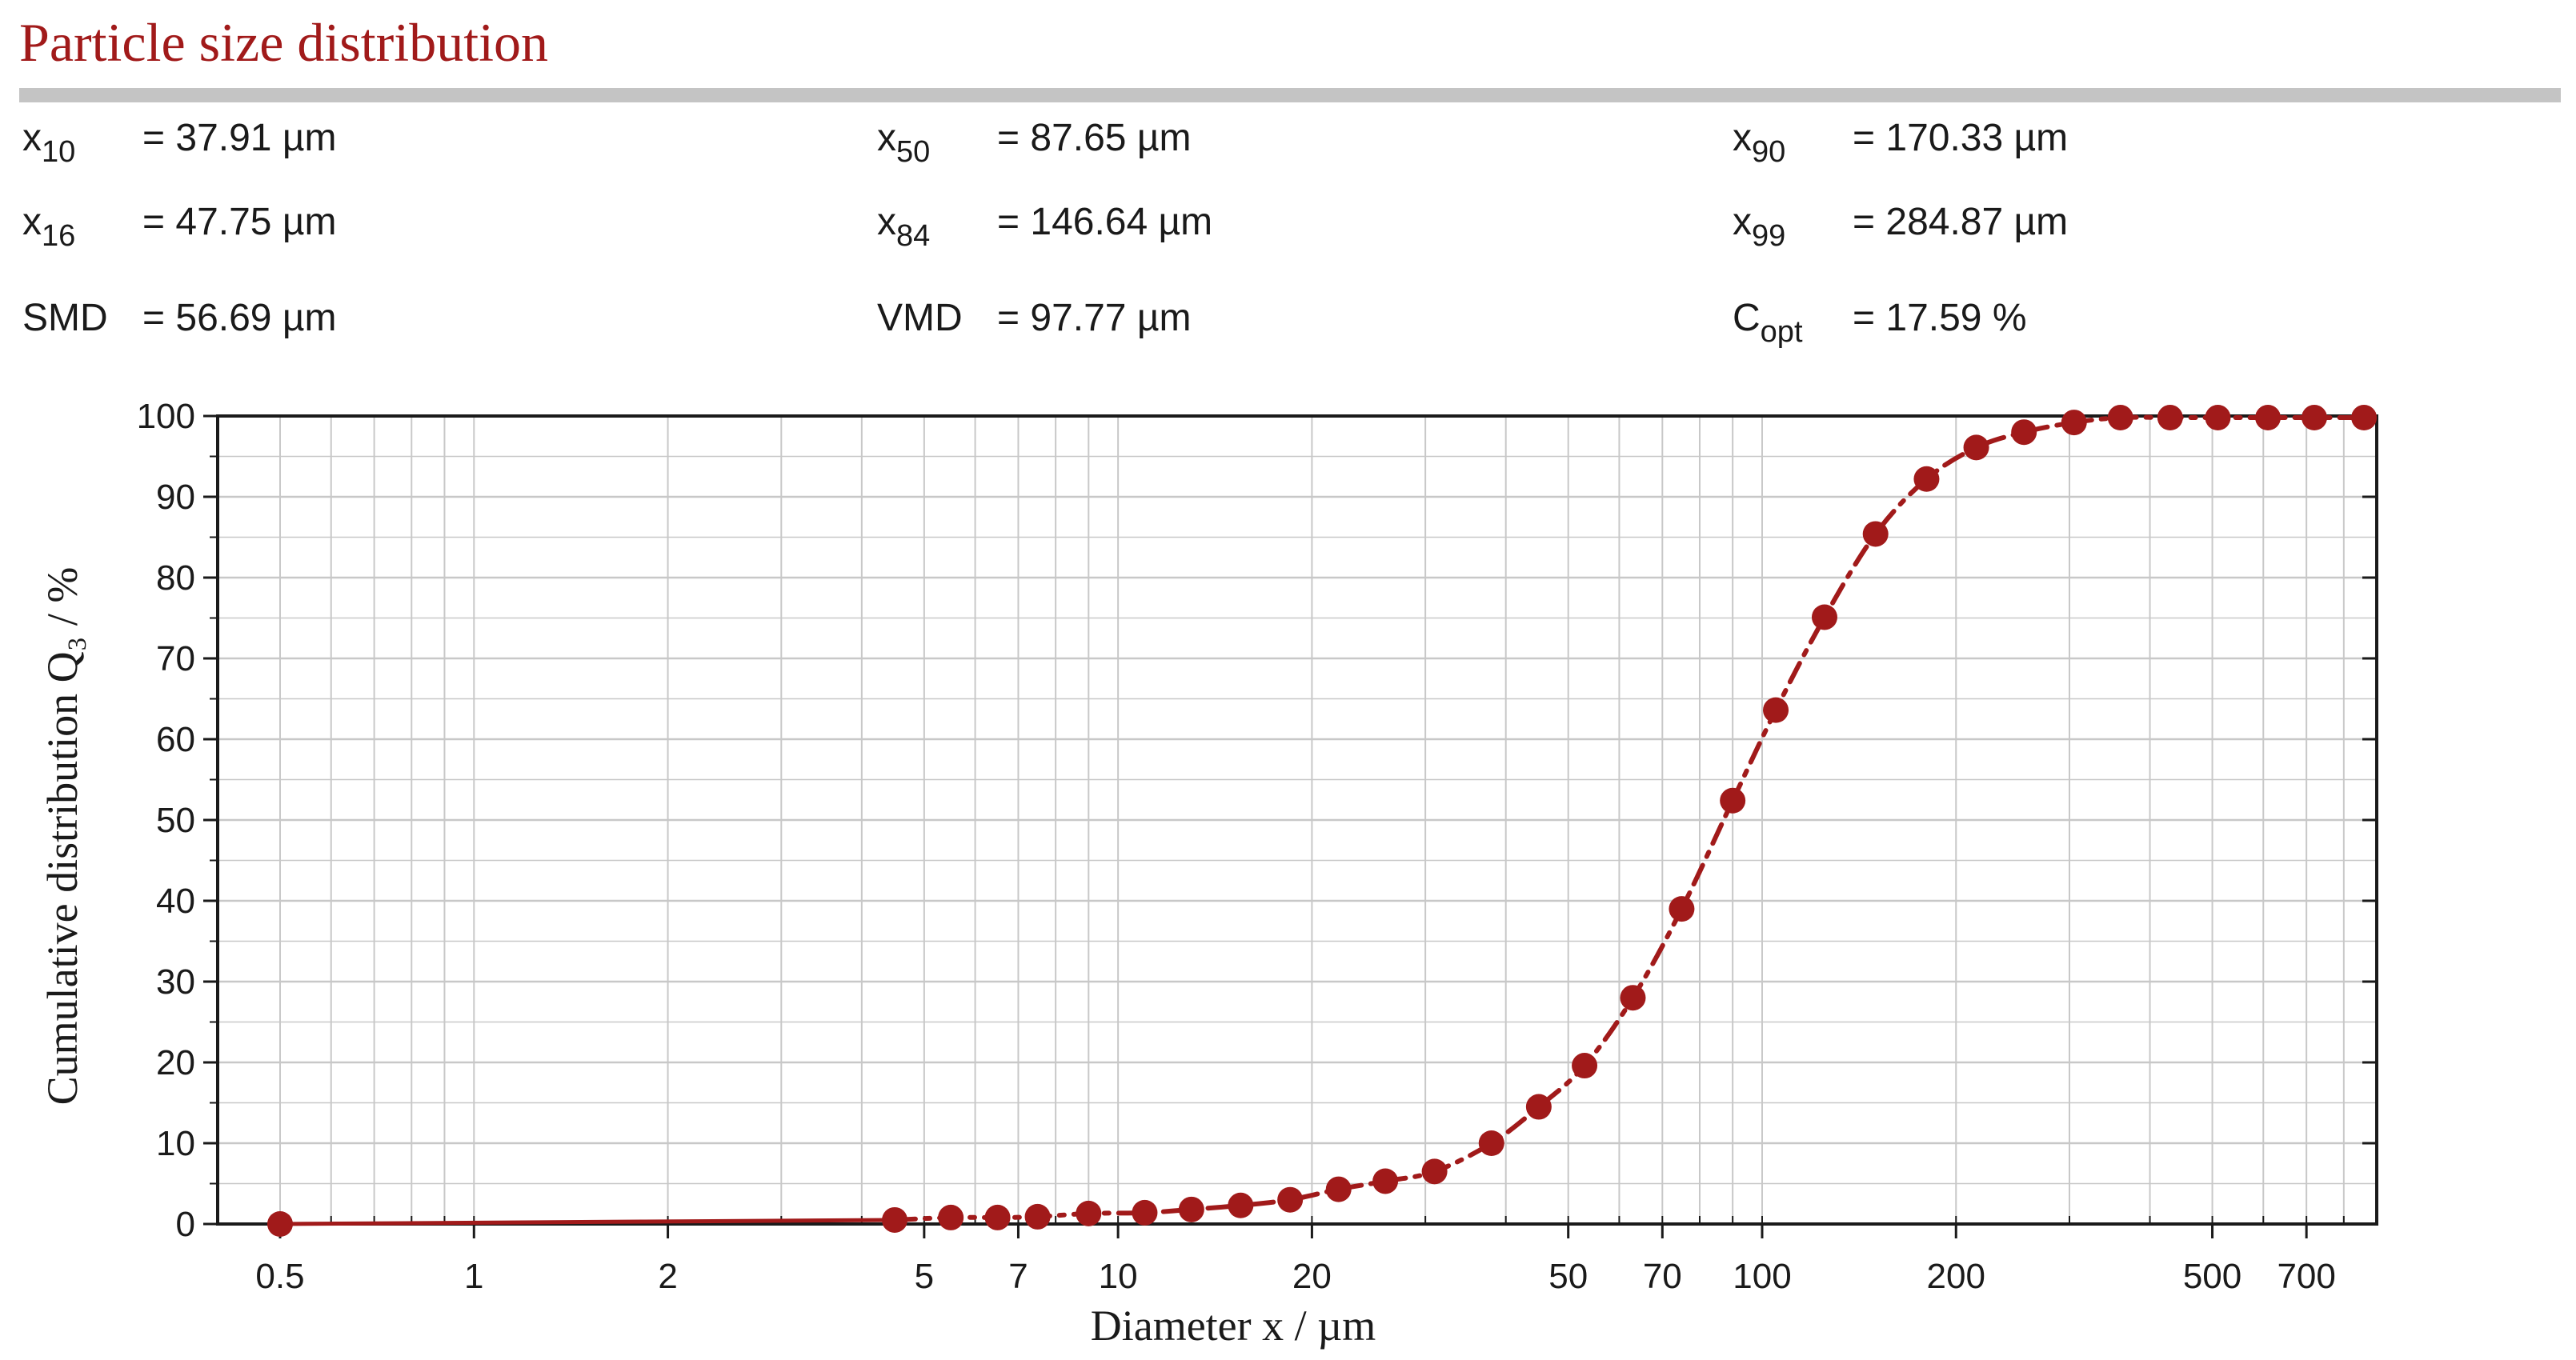  I want to click on y-tick-label: 50, so click(175, 820).